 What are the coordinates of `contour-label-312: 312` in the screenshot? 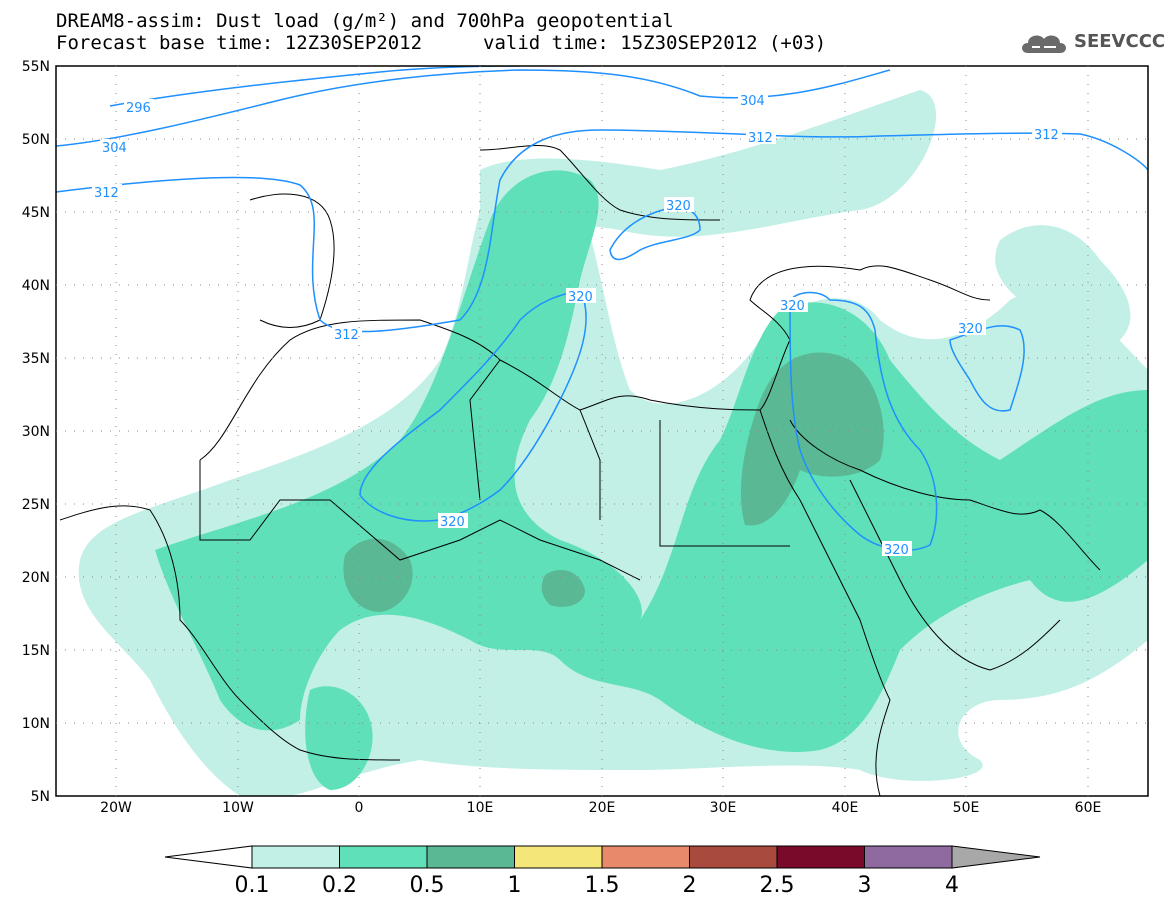 It's located at (106, 193).